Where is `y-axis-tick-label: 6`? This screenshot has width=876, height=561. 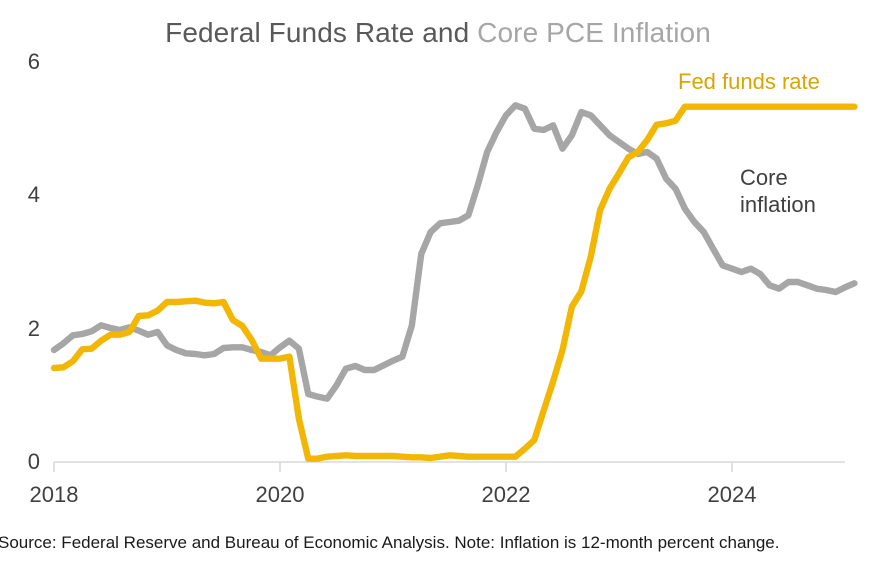 y-axis-tick-label: 6 is located at coordinates (33, 61).